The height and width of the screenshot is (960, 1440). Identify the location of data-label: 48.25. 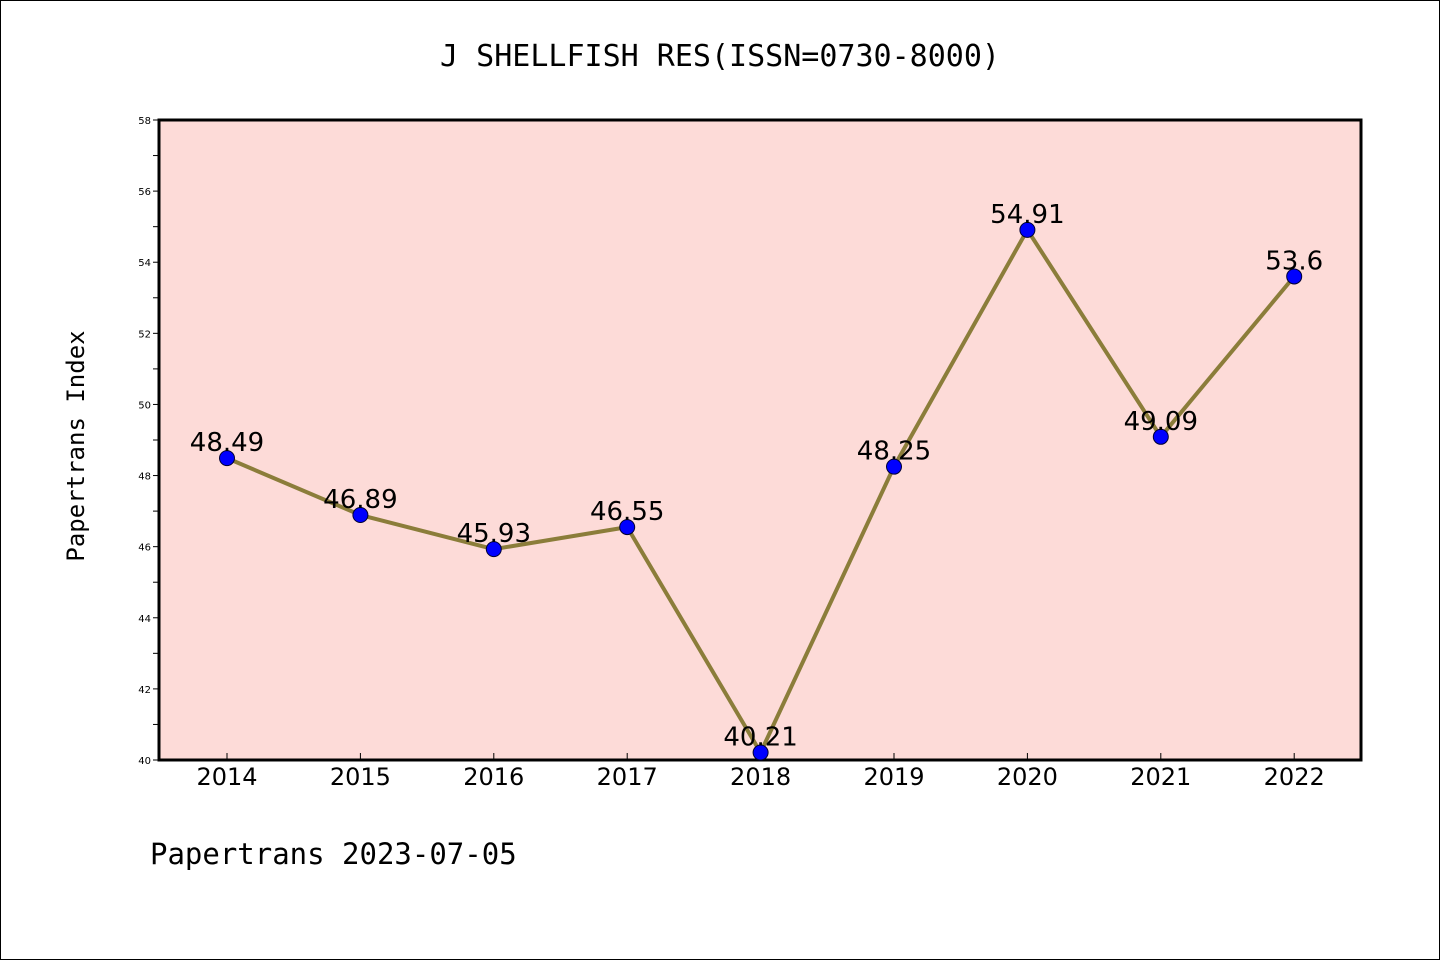
(894, 452).